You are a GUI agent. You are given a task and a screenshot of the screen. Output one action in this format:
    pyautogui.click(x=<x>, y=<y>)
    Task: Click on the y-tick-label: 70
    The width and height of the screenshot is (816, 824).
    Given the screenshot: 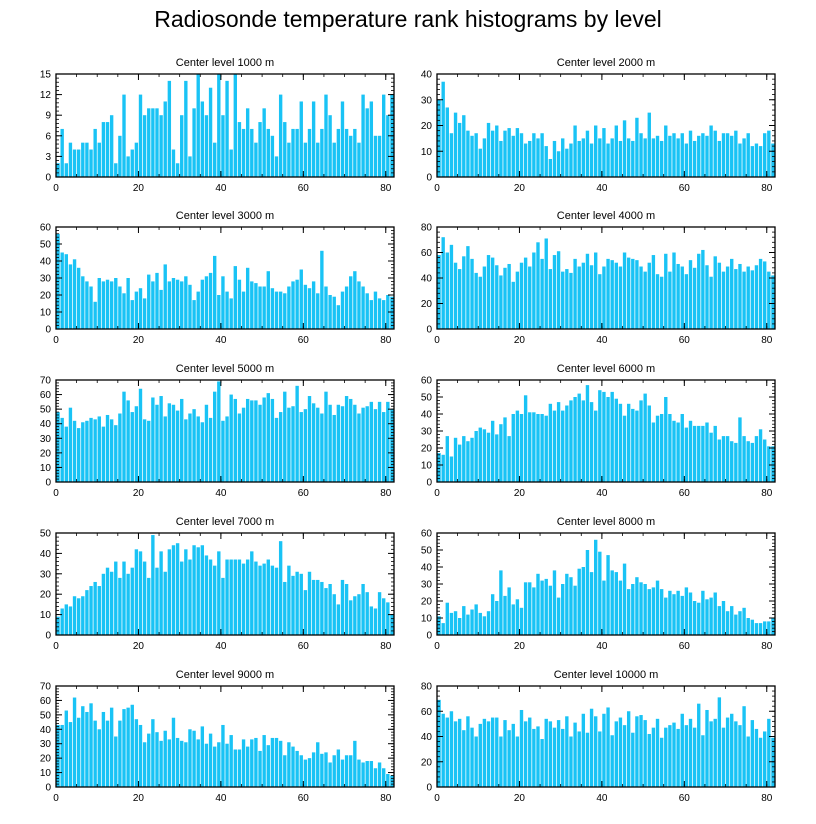 What is the action you would take?
    pyautogui.click(x=46, y=381)
    